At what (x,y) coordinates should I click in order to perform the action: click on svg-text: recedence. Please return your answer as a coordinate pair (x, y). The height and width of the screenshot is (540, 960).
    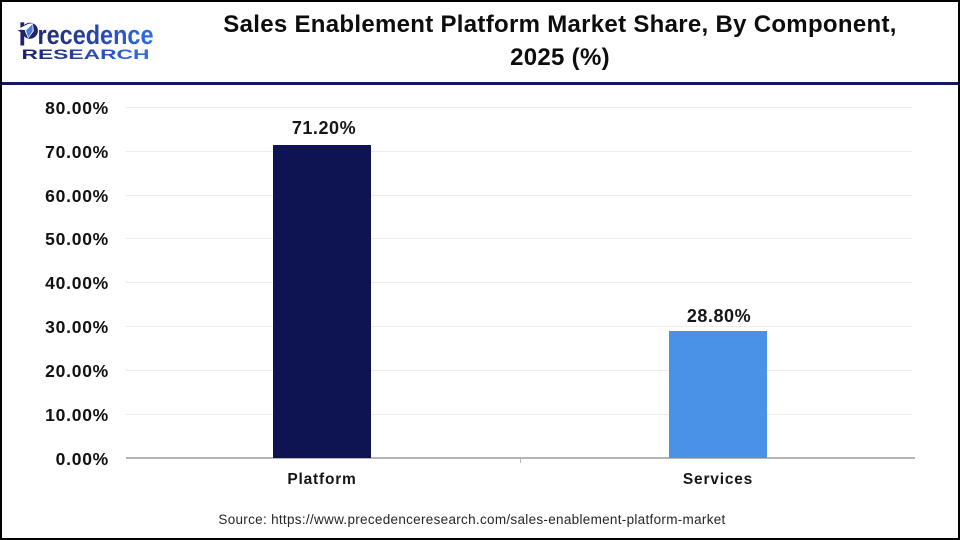
    Looking at the image, I should click on (96, 34).